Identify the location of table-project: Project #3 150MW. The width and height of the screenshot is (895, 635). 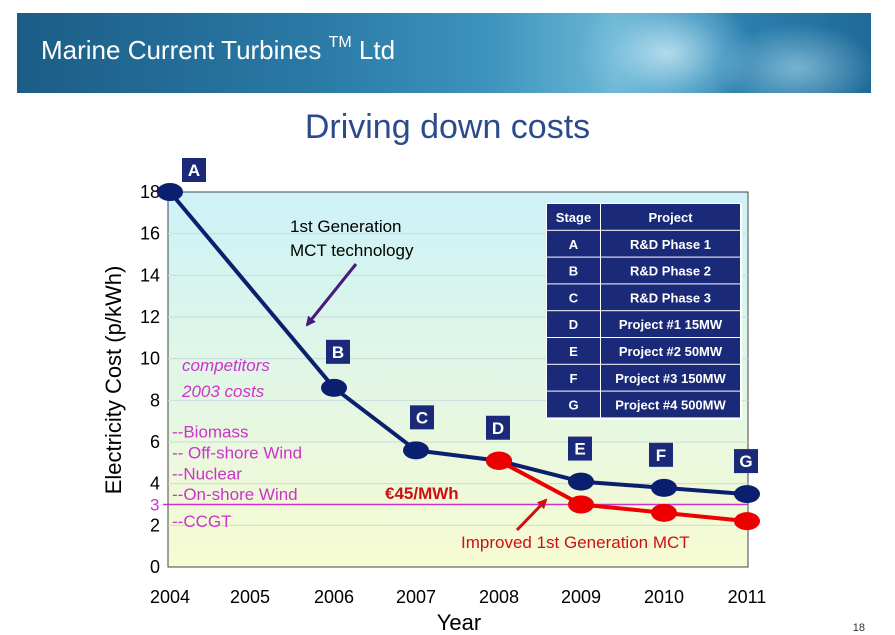
(670, 378).